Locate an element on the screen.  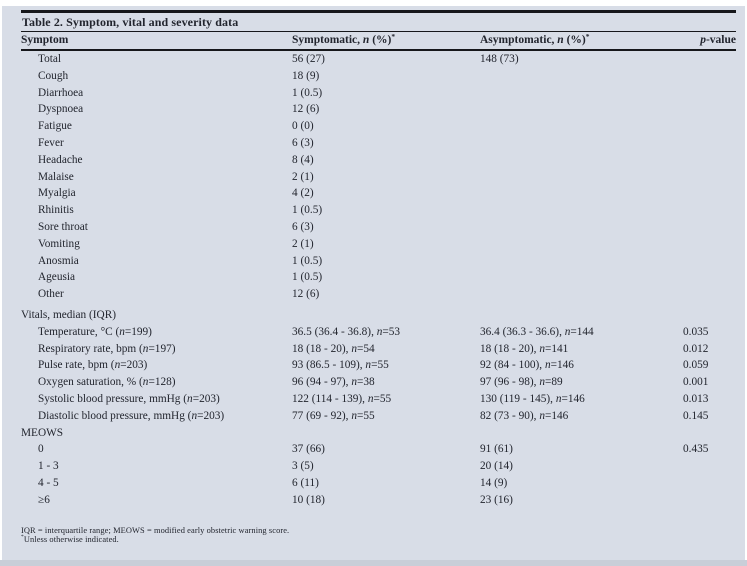
p-value-cell: 0.035 is located at coordinates (696, 331).